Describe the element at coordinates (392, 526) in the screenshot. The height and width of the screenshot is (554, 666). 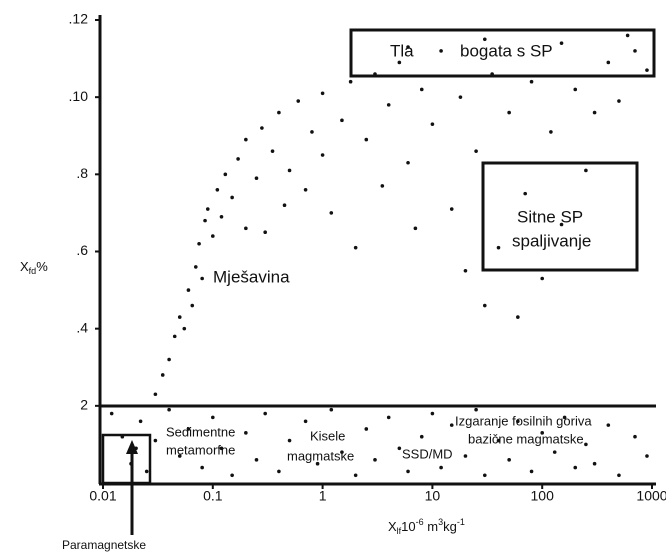
I see `label-part: X` at that location.